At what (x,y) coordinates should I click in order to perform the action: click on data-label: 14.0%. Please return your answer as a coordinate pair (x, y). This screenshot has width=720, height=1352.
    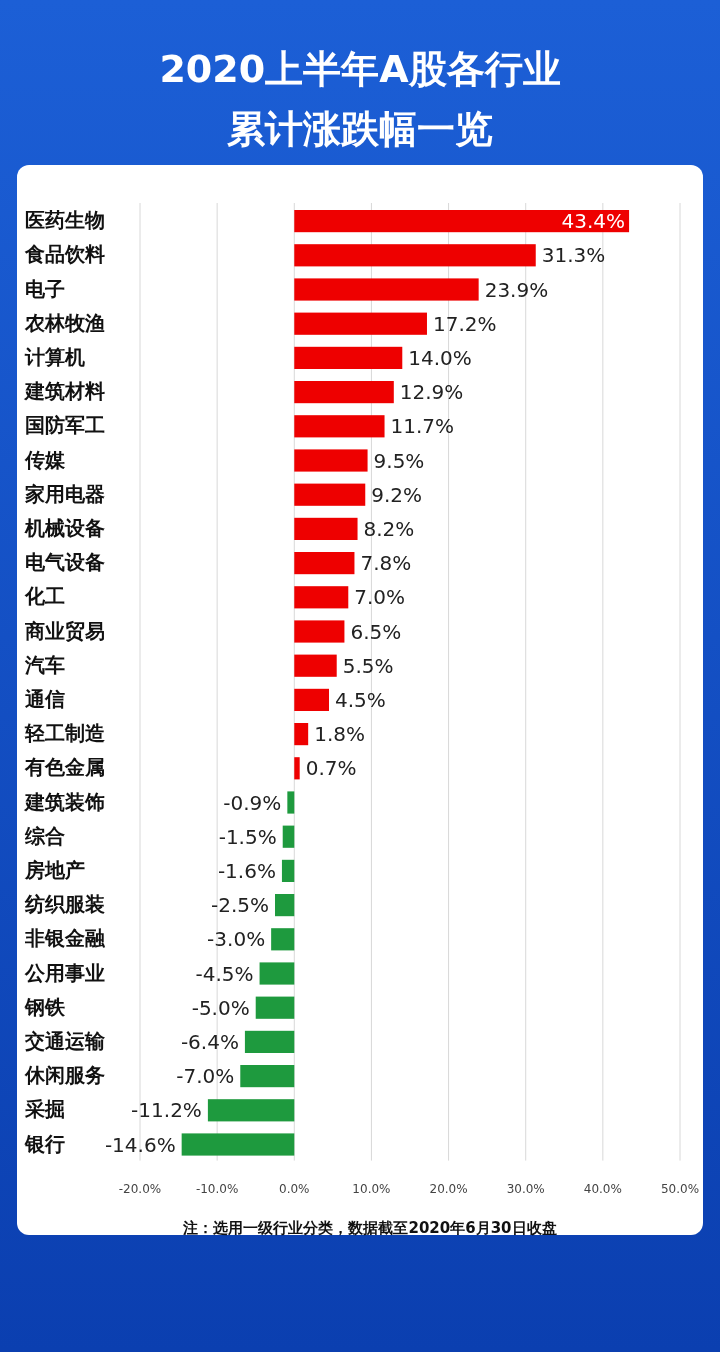
    Looking at the image, I should click on (440, 357).